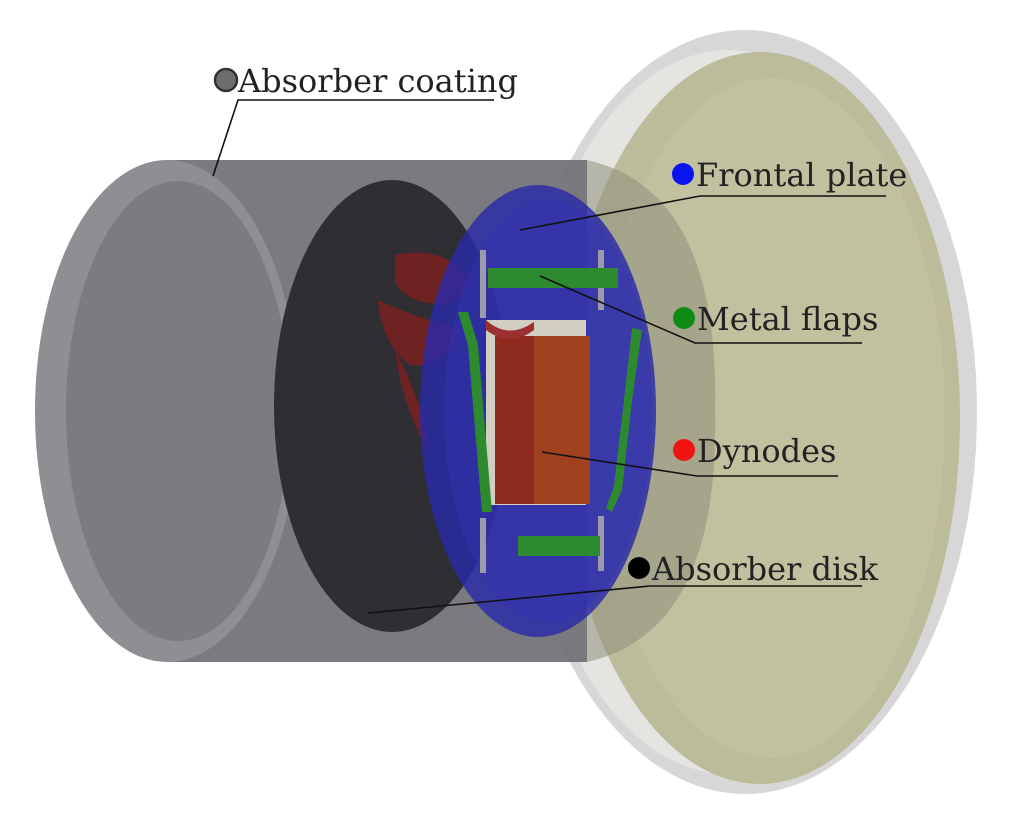 This screenshot has width=1009, height=826. I want to click on dynode-block, so click(538, 412).